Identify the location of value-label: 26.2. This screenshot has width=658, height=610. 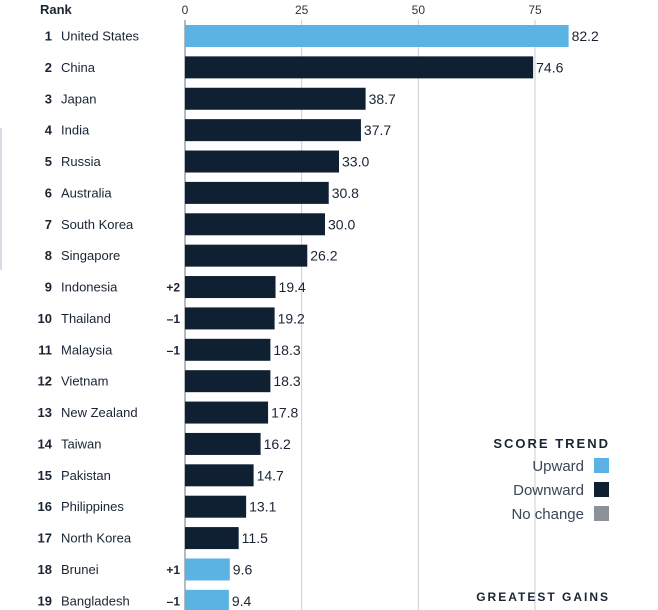
(323, 256).